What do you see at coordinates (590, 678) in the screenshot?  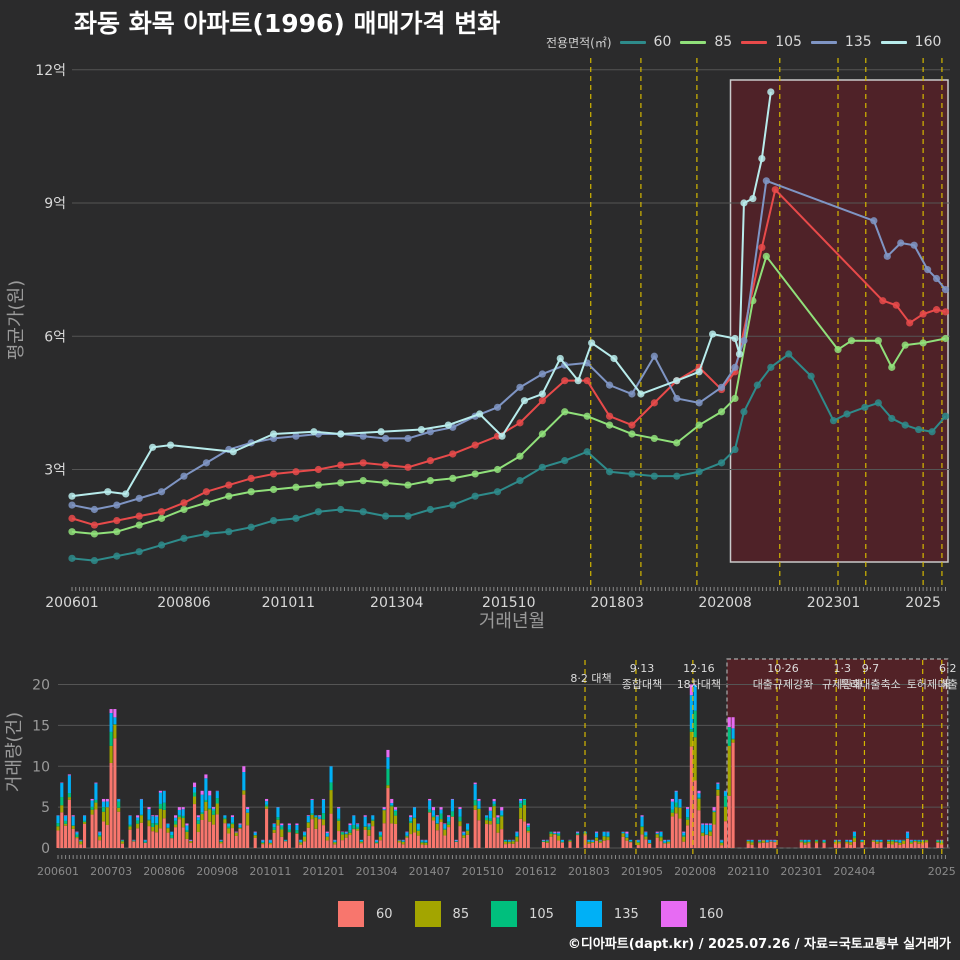 I see `policy-annotation: 8·2 대책` at bounding box center [590, 678].